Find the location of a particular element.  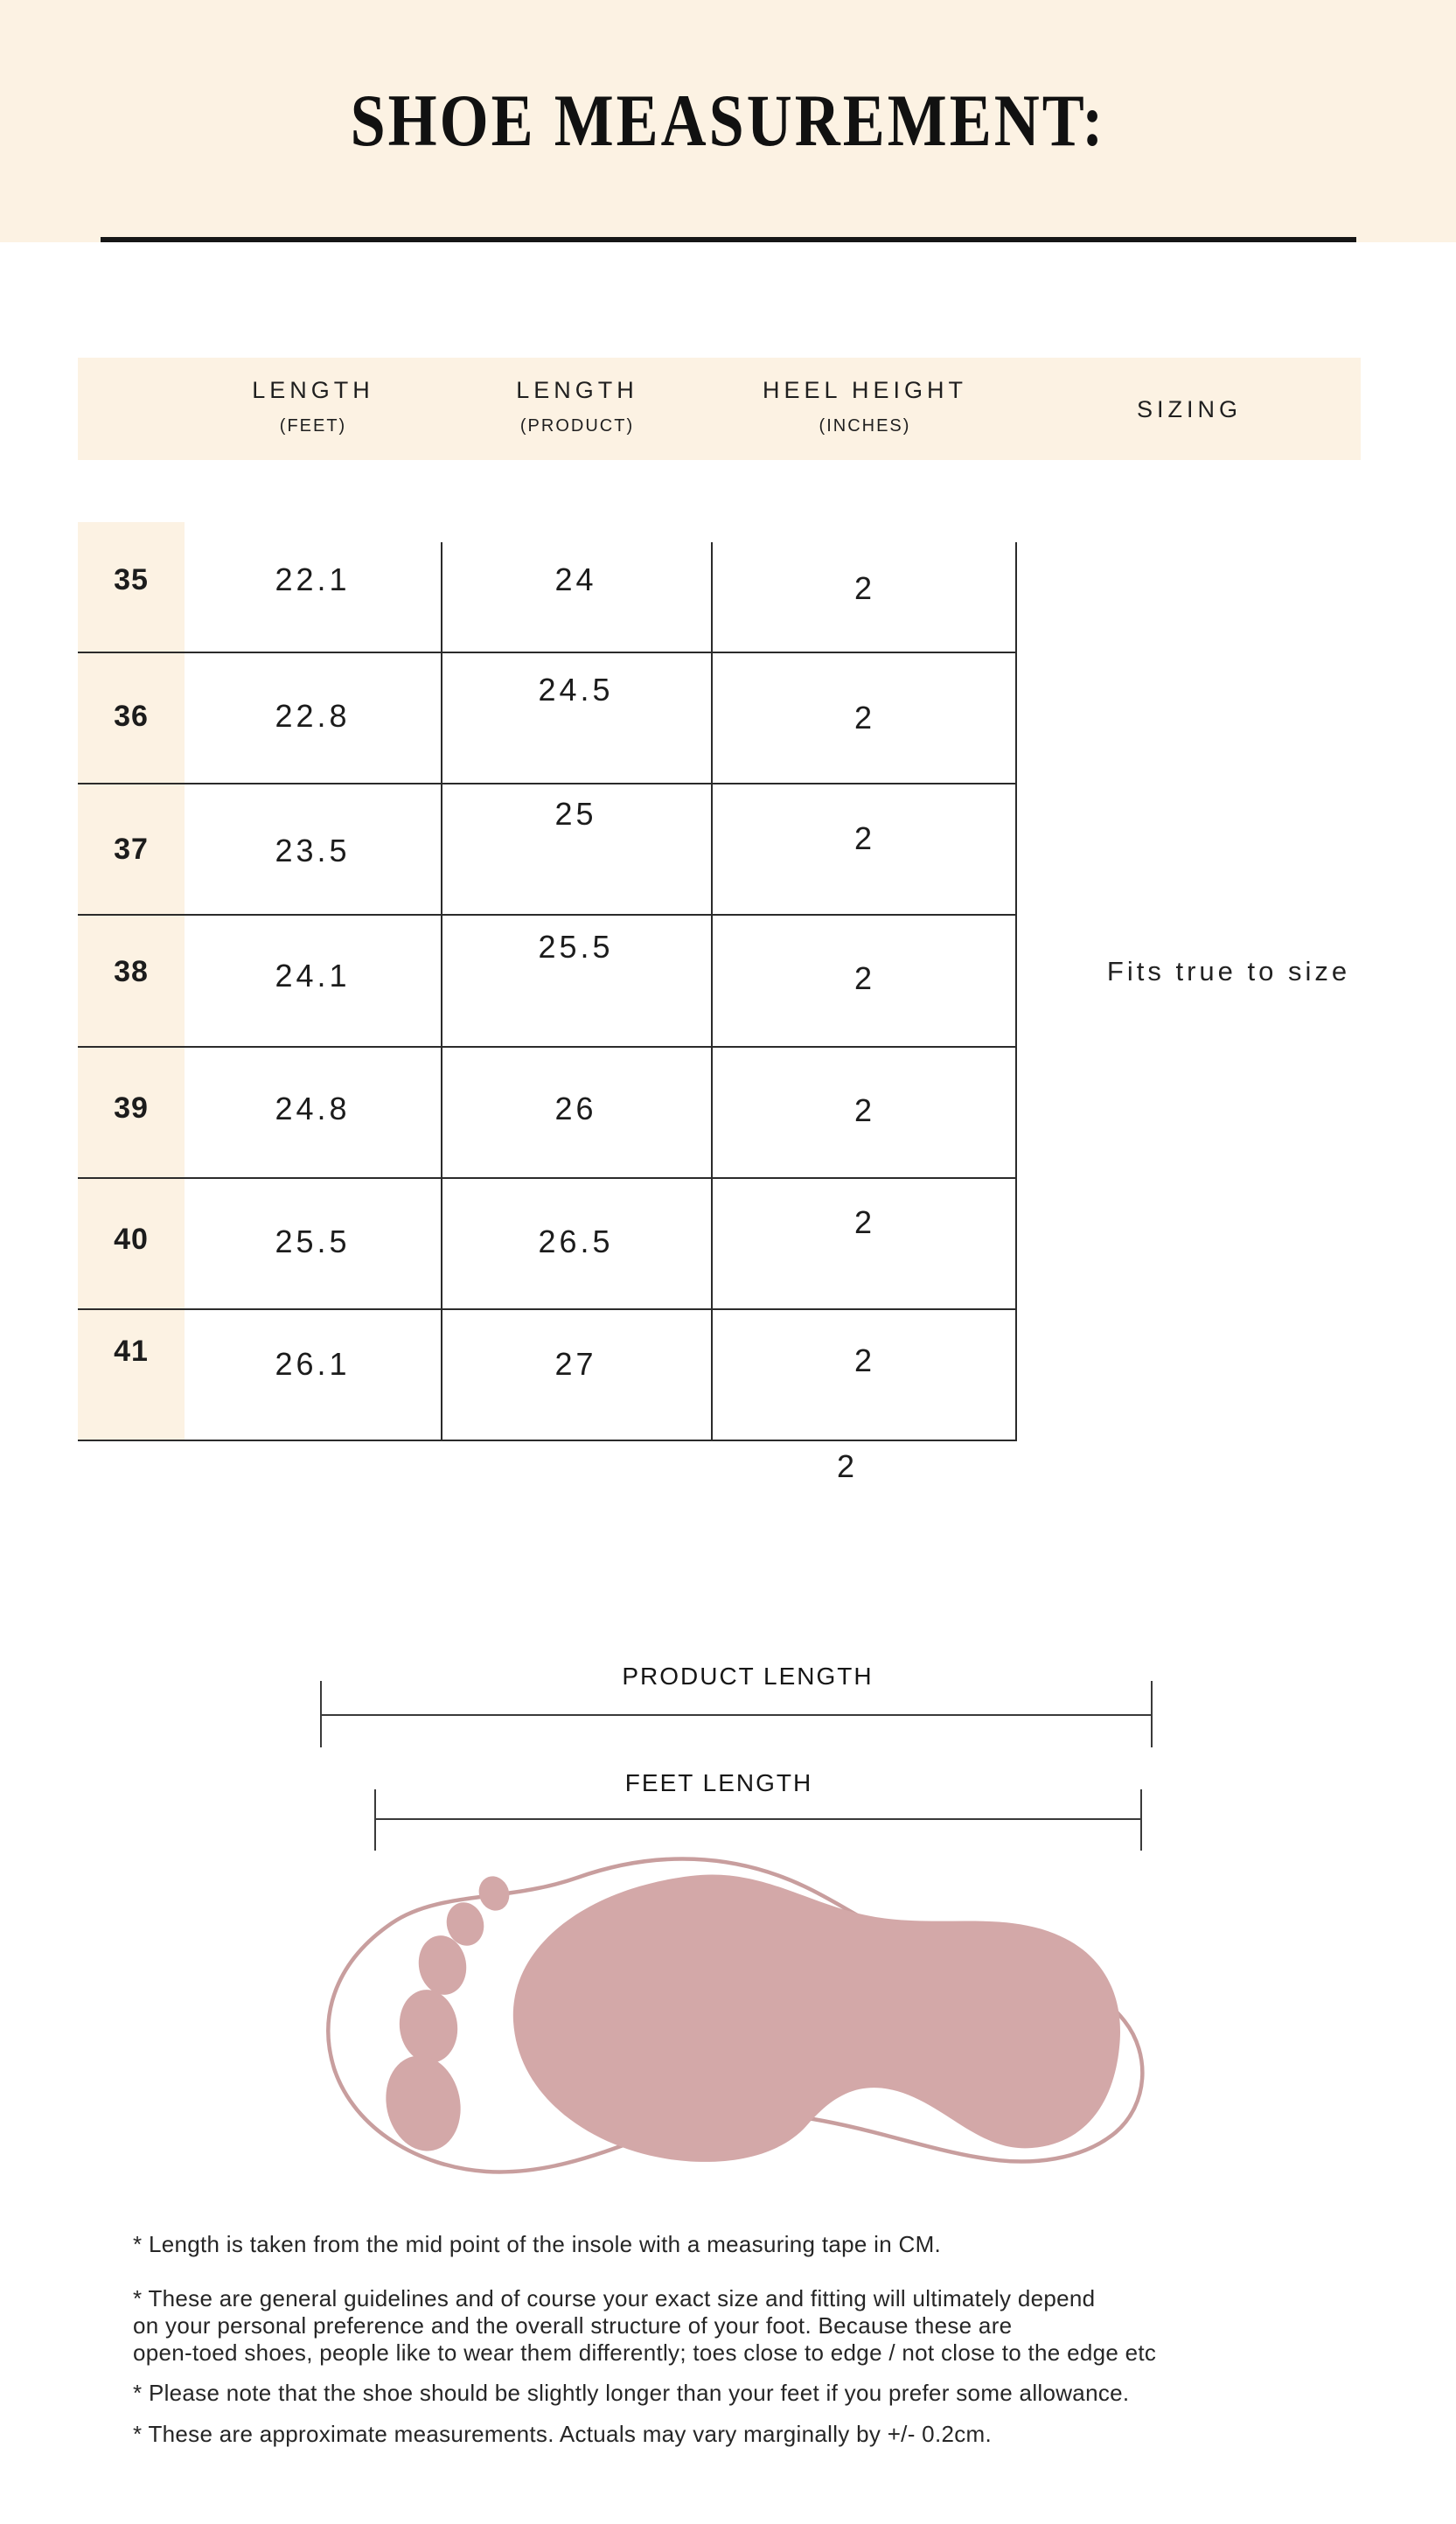

value-cell: 24.1 is located at coordinates (313, 976).